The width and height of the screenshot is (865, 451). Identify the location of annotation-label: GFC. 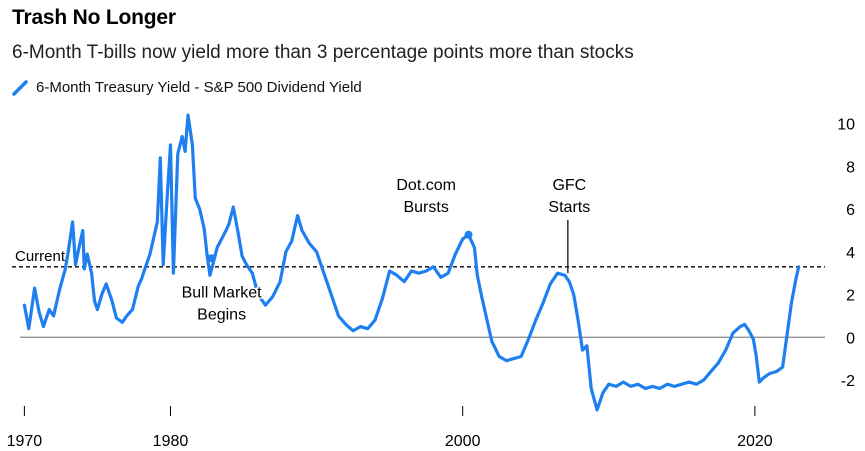
(569, 185).